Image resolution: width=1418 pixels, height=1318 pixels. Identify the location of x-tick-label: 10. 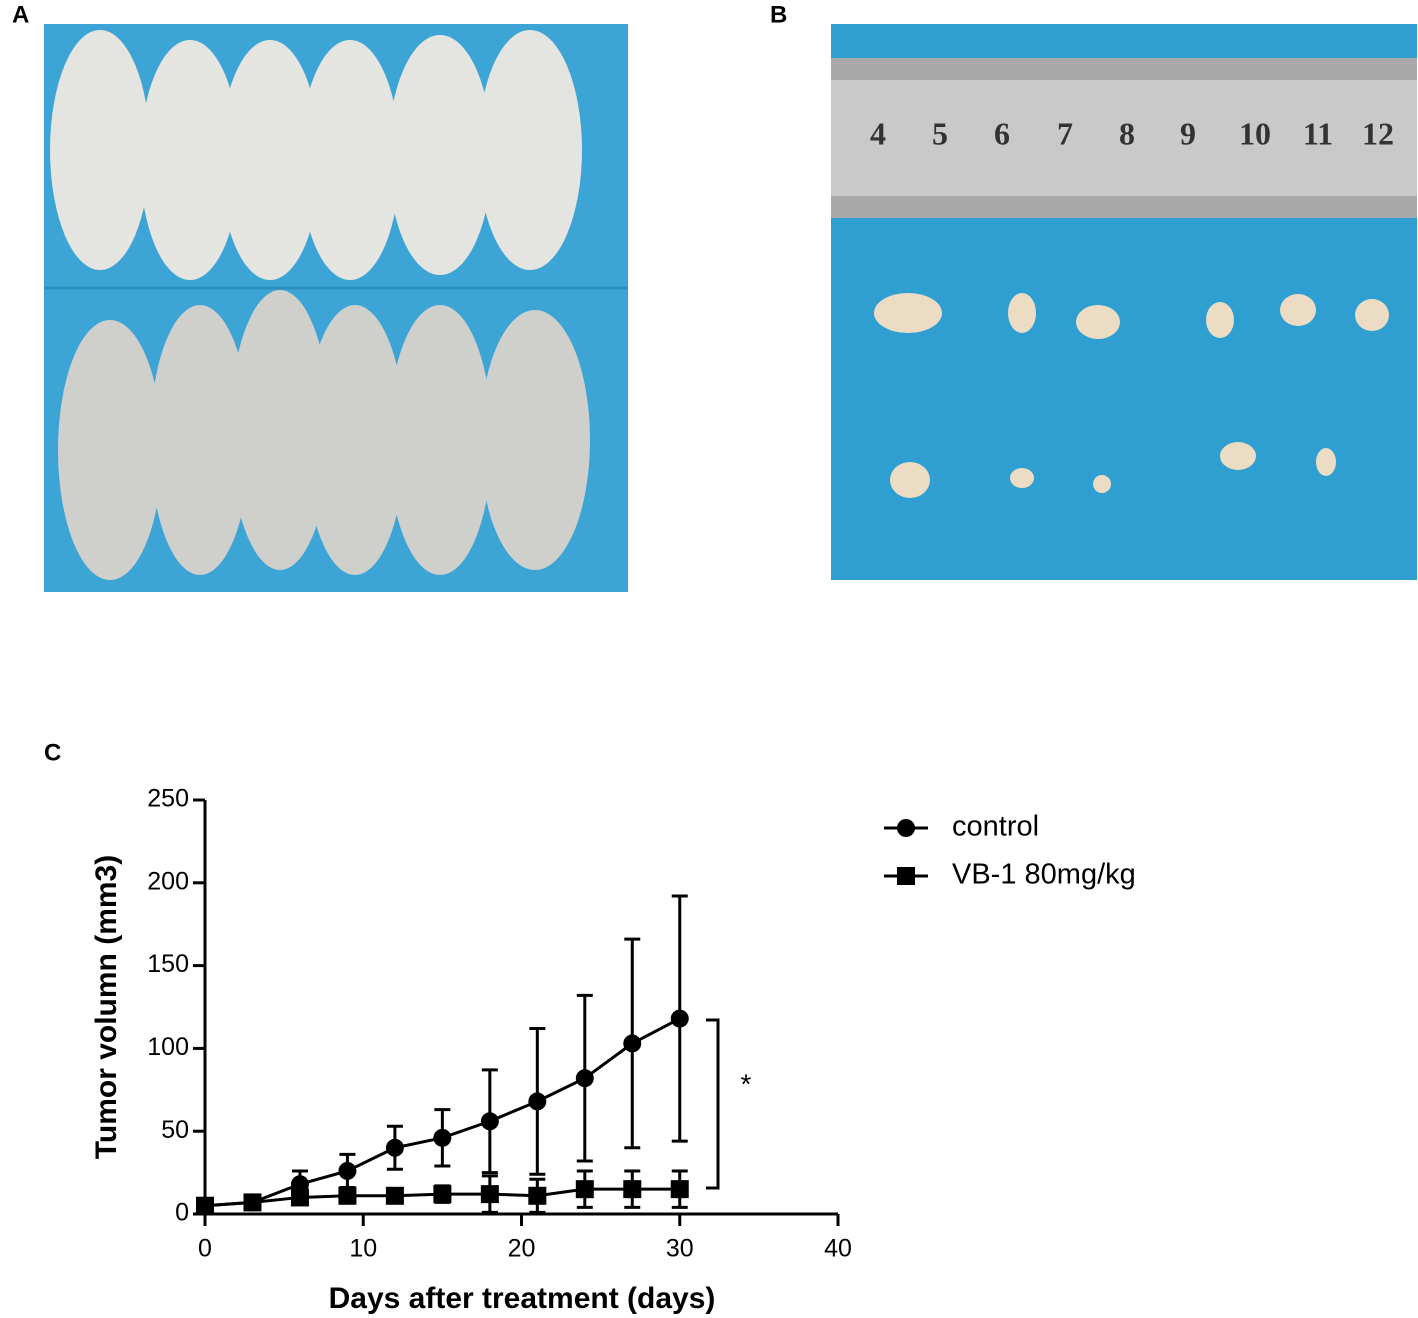
(363, 1249).